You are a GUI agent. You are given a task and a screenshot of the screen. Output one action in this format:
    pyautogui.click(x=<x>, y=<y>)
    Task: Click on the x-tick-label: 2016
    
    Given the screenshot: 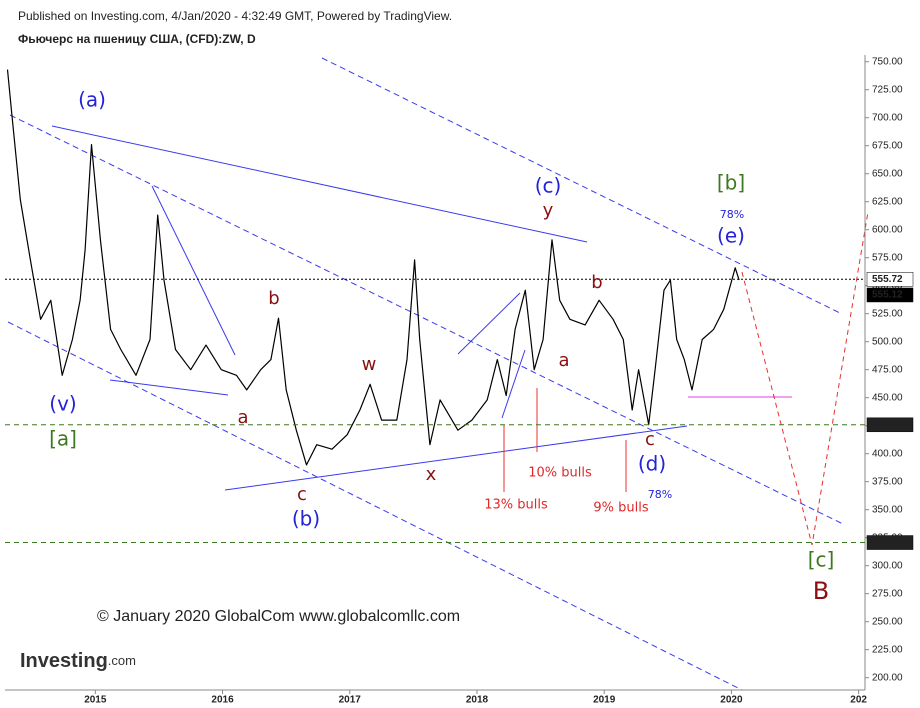 What is the action you would take?
    pyautogui.click(x=222, y=700)
    